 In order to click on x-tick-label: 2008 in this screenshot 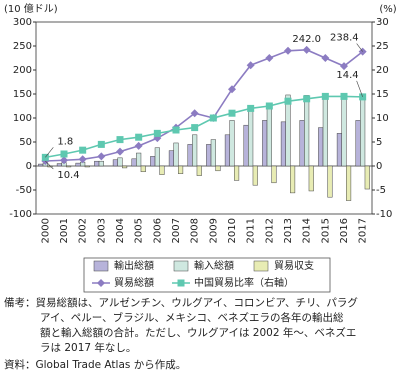, I will do `click(195, 230)`.